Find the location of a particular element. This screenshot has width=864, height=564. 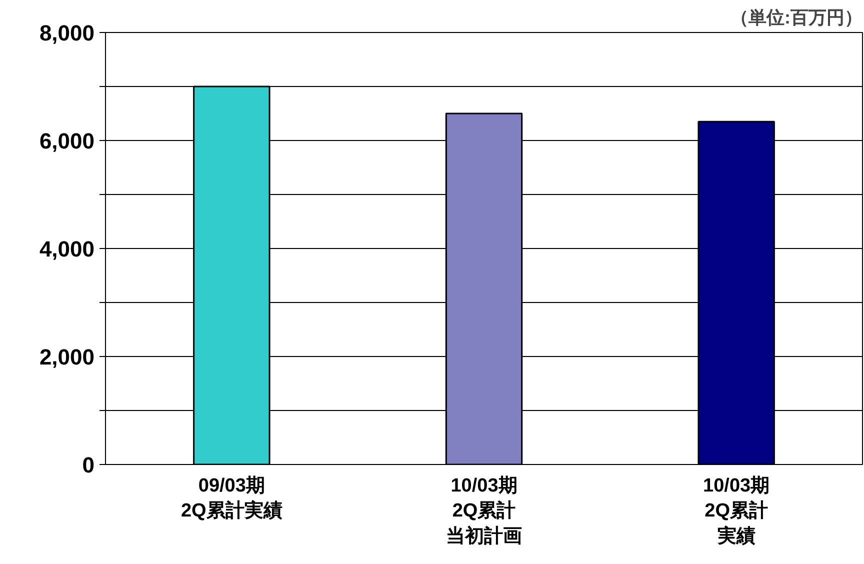

y-tick-label: 4,000 is located at coordinates (67, 249).